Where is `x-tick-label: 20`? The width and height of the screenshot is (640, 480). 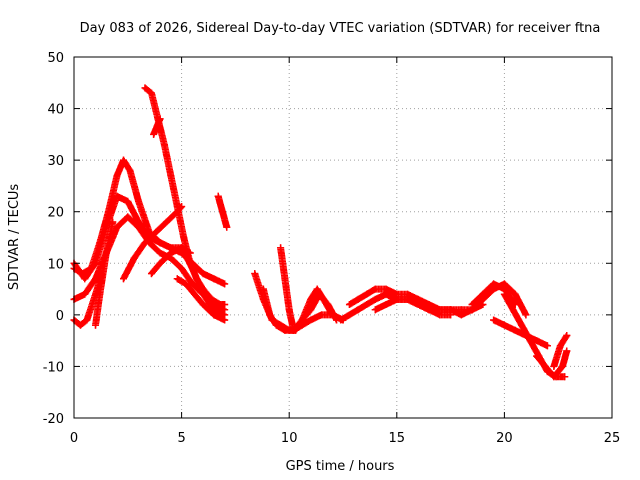
x-tick-label: 20 is located at coordinates (504, 438).